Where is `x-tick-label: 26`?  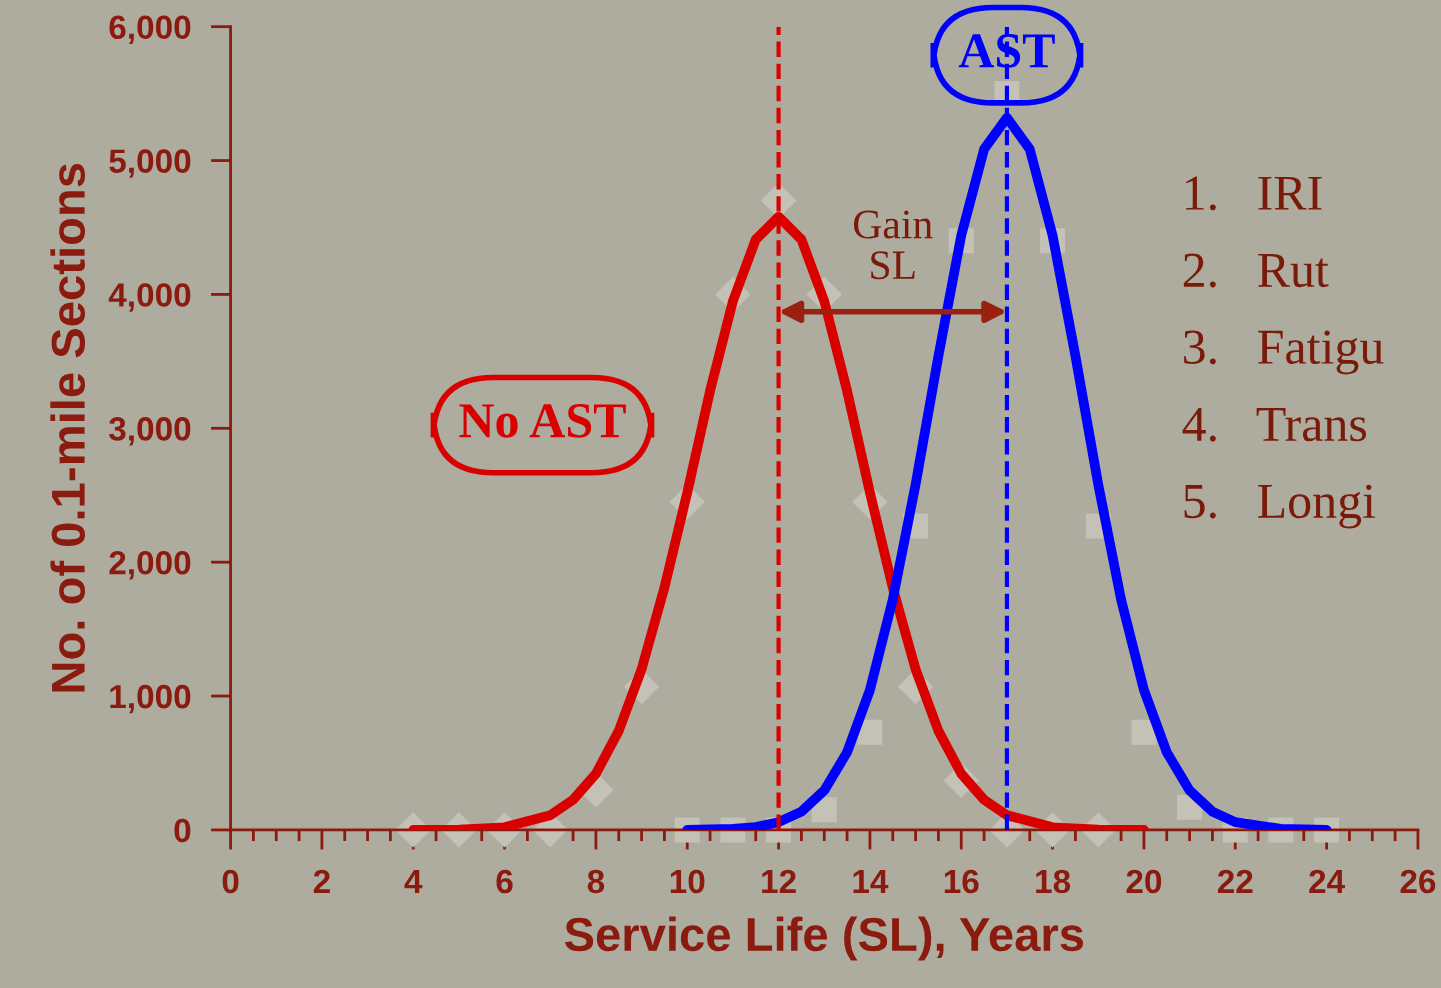 x-tick-label: 26 is located at coordinates (1418, 881).